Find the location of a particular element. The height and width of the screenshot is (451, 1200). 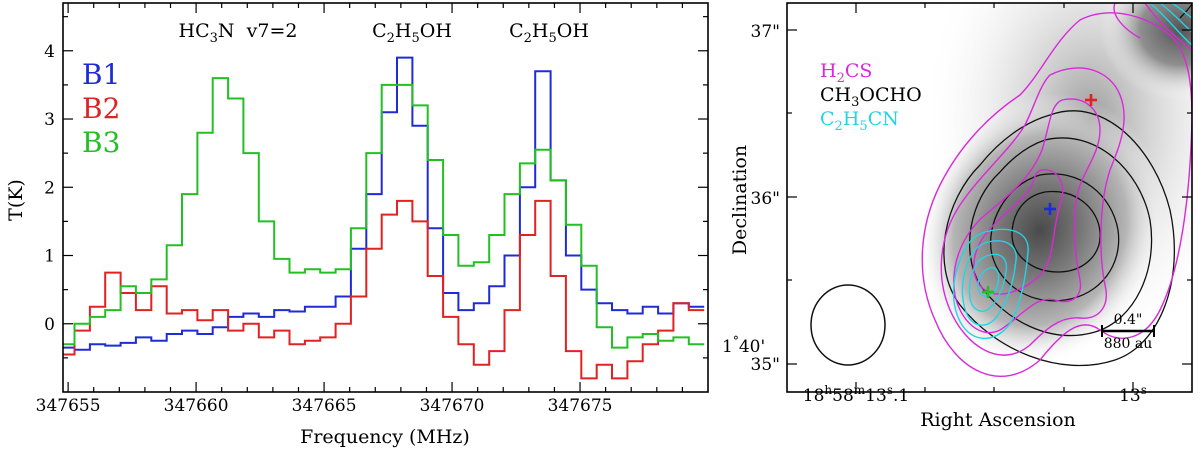

emission-corner is located at coordinates (1146, 51).